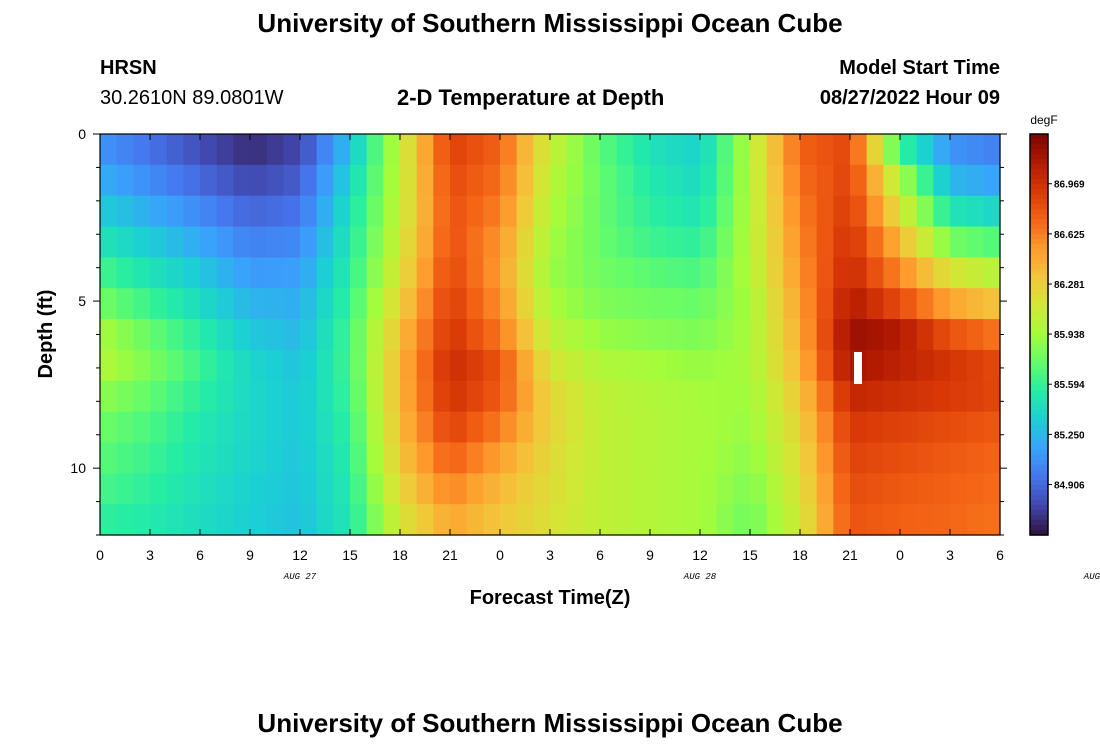  Describe the element at coordinates (850, 555) in the screenshot. I see `x-tick-label: 21` at that location.